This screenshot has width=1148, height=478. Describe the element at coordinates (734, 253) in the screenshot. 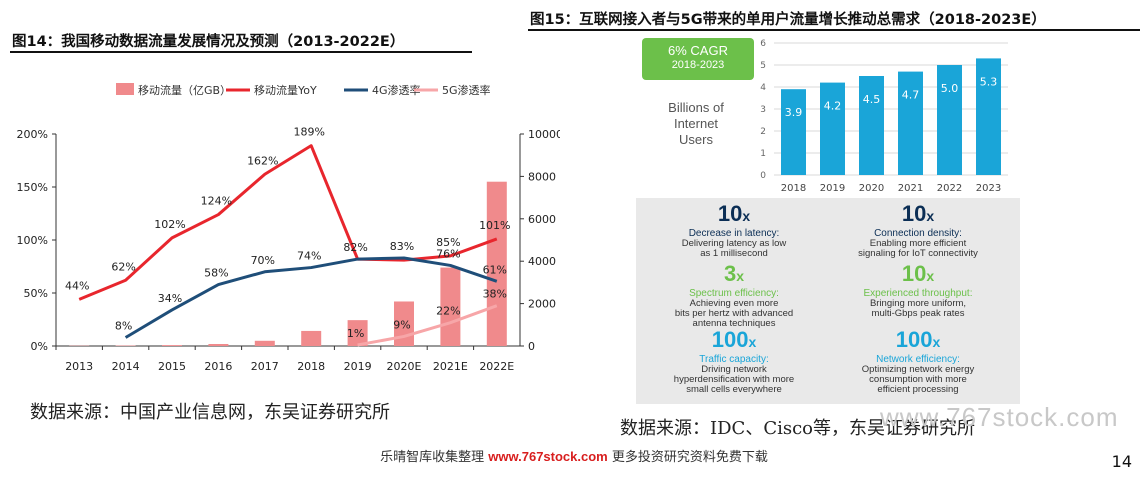

I see `stat-description: as 1 millisecond` at that location.